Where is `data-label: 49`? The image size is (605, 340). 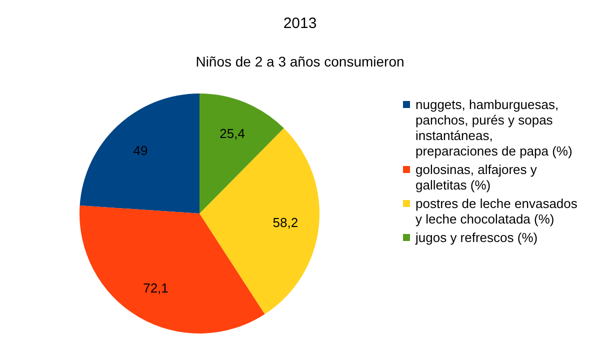
data-label: 49 is located at coordinates (140, 150).